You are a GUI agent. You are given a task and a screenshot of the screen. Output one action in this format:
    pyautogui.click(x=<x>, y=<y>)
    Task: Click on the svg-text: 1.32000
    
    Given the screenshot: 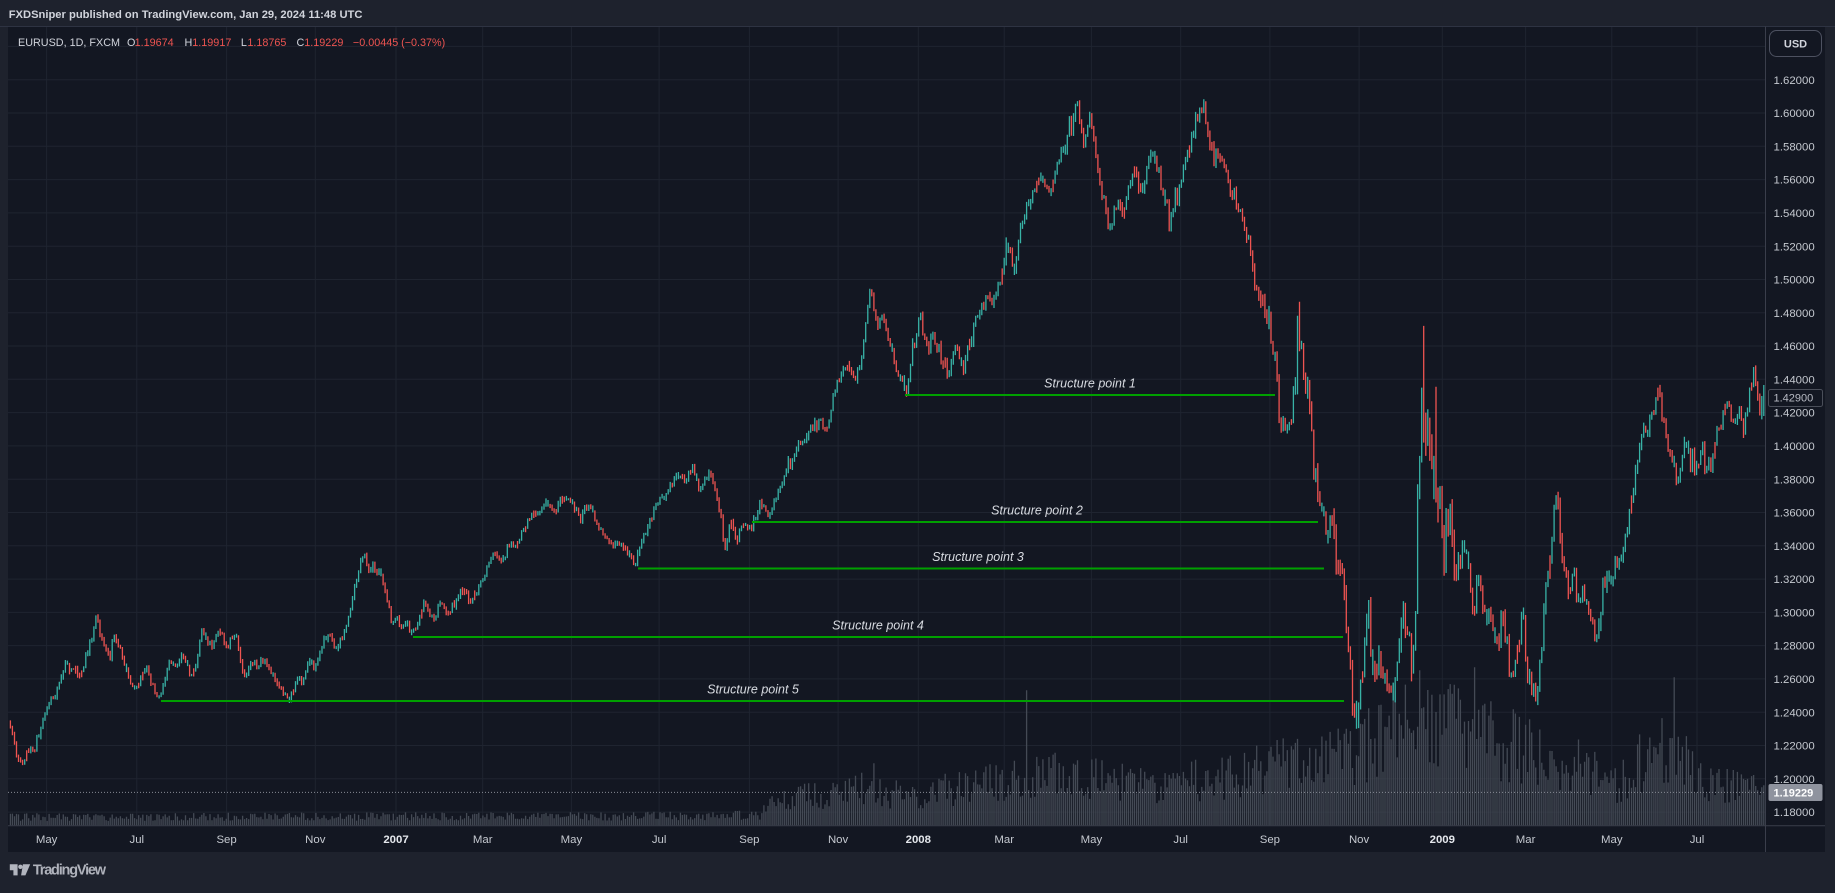 What is the action you would take?
    pyautogui.click(x=1794, y=580)
    